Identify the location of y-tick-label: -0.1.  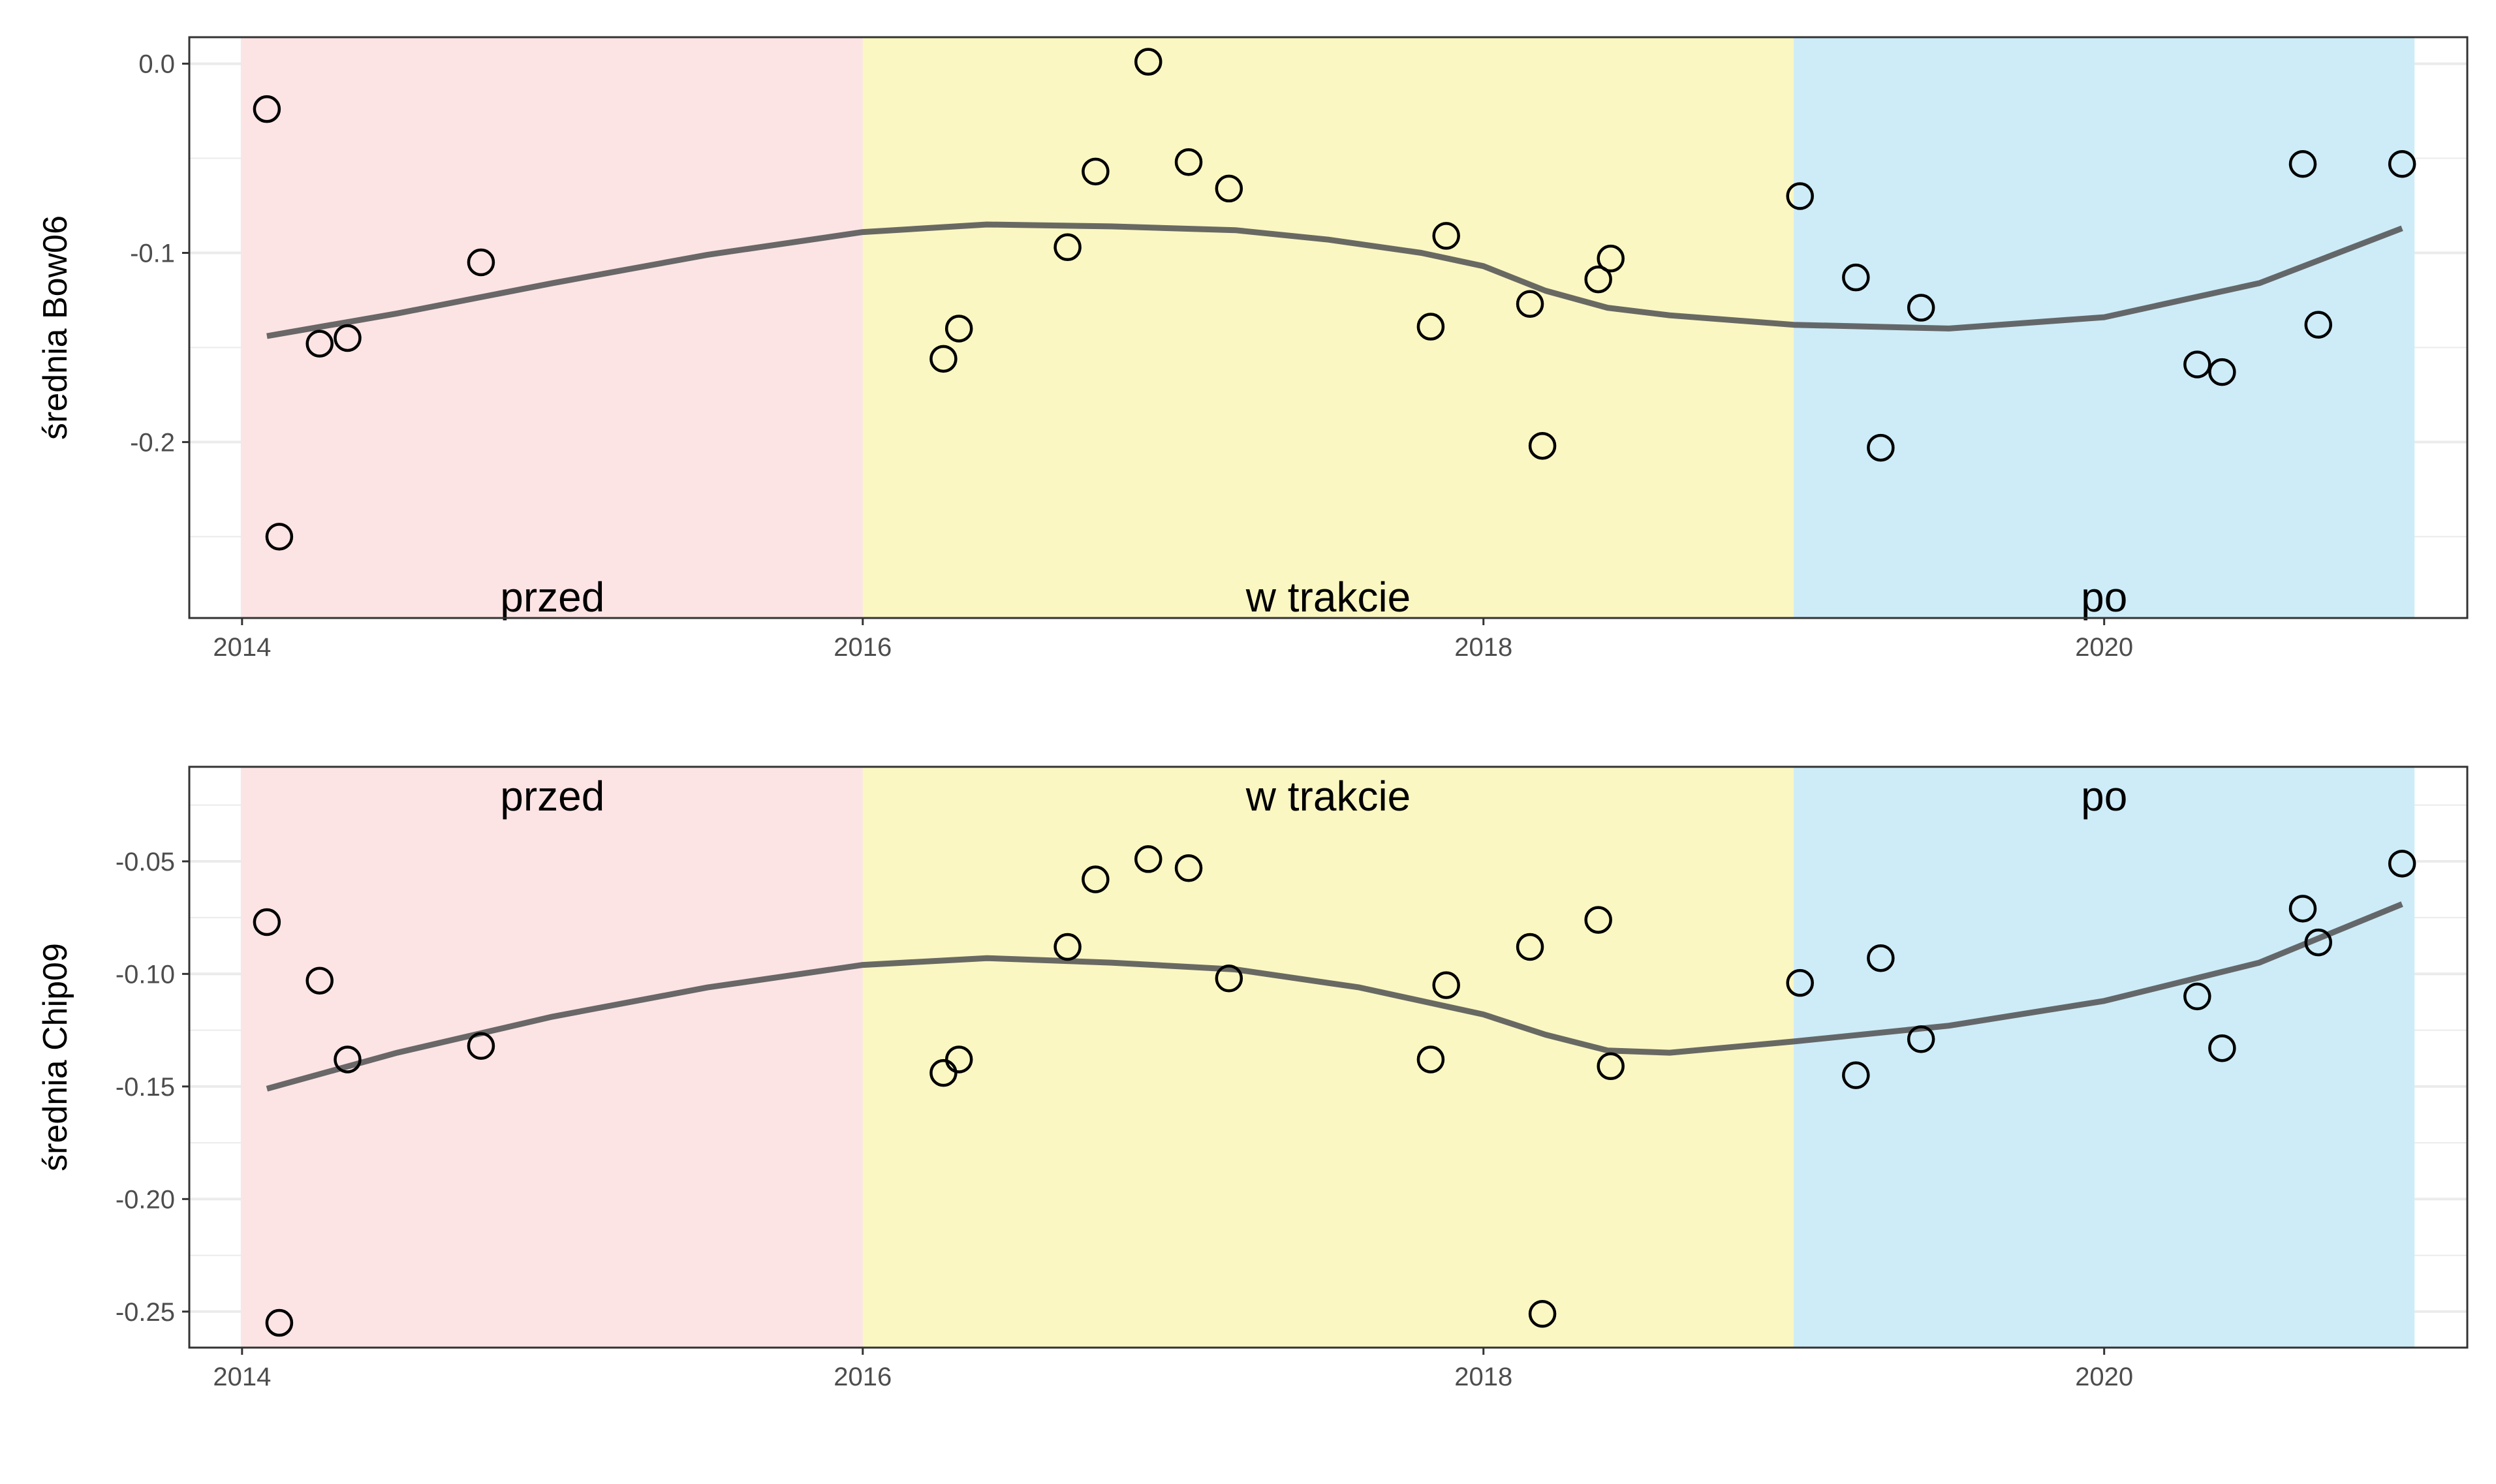
(153, 253).